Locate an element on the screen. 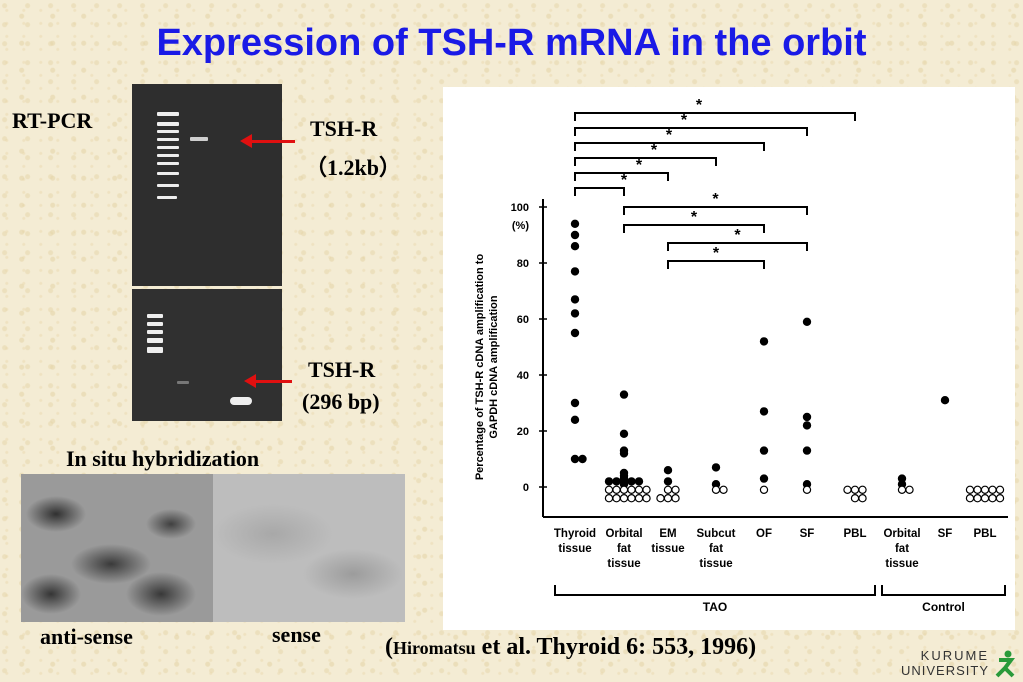 Image resolution: width=1023 pixels, height=682 pixels. x-tick-label: OF is located at coordinates (764, 534).